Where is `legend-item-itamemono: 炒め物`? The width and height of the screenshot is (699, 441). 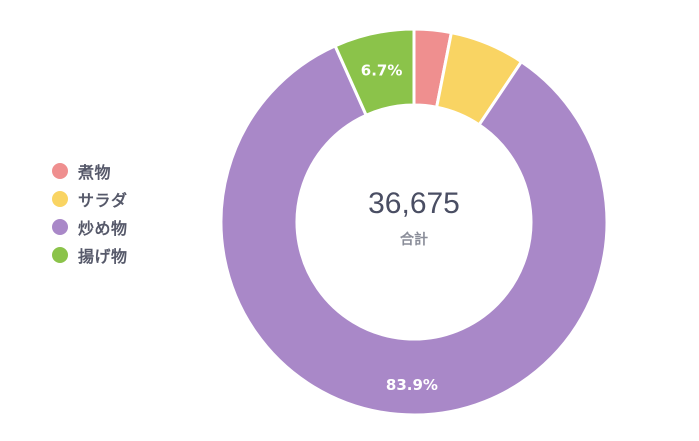
legend-item-itamemono: 炒め物 is located at coordinates (90, 227).